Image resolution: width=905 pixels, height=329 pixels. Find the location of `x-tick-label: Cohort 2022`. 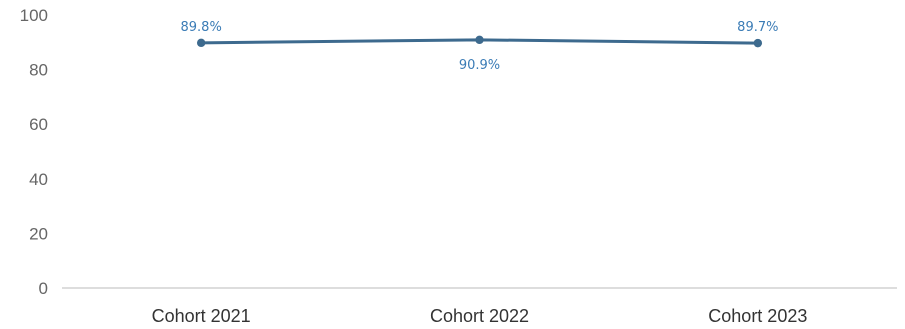

x-tick-label: Cohort 2022 is located at coordinates (479, 316).